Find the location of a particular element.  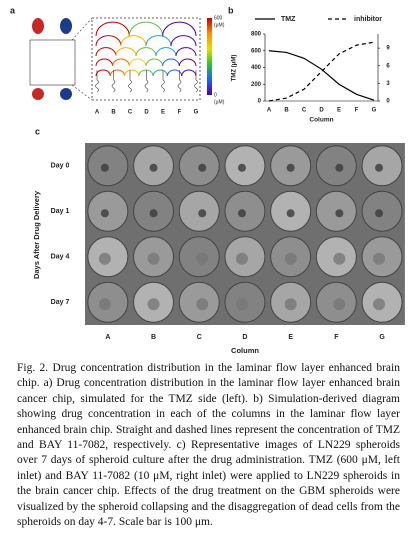

outlet-right is located at coordinates (66, 94).